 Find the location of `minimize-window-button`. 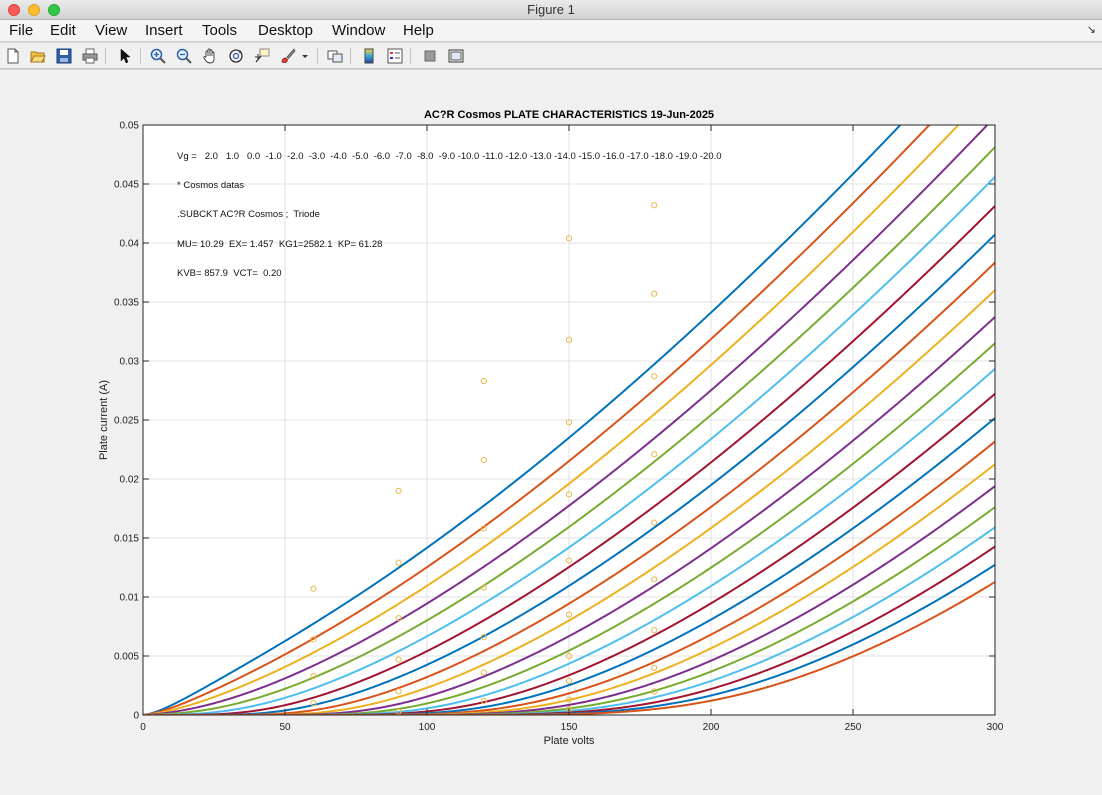

minimize-window-button is located at coordinates (34, 10).